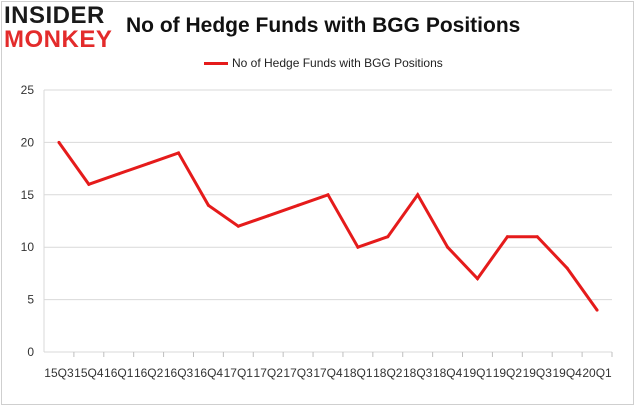 The height and width of the screenshot is (408, 637). What do you see at coordinates (89, 373) in the screenshot?
I see `x-tick-label: 15Q4` at bounding box center [89, 373].